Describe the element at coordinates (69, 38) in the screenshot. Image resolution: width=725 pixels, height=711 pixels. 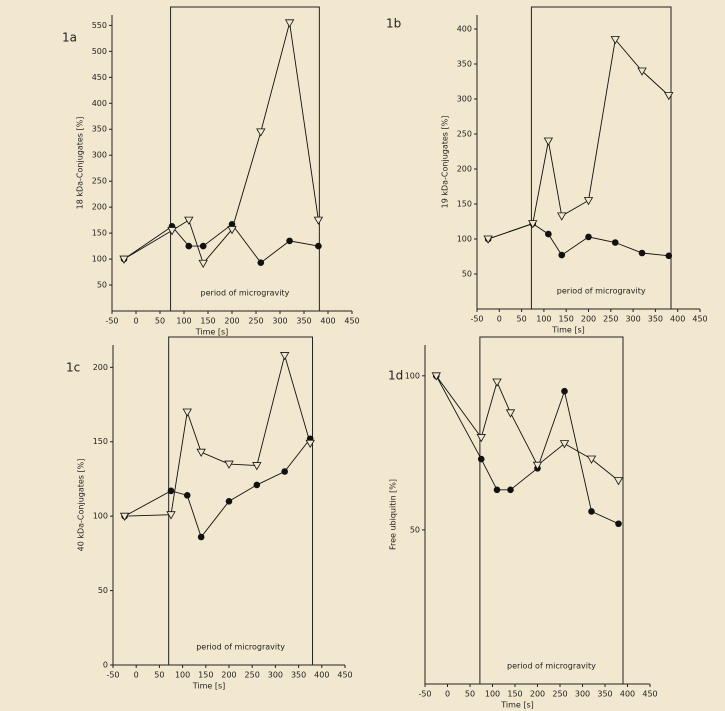
I see `panel-label: 1a` at that location.